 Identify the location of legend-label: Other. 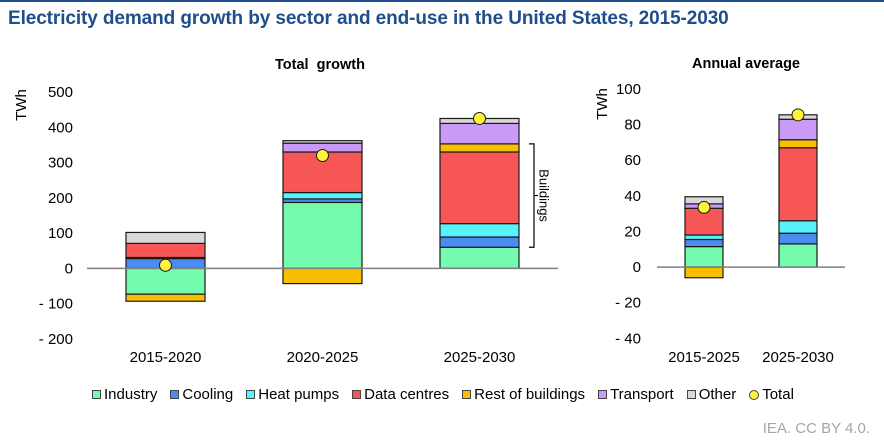
(717, 394).